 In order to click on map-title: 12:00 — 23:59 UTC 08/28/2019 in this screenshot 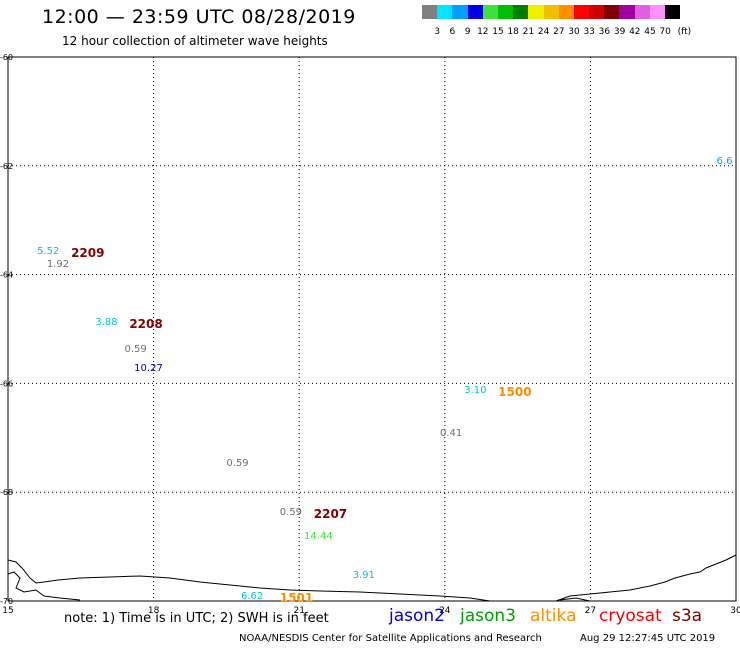, I will do `click(199, 17)`.